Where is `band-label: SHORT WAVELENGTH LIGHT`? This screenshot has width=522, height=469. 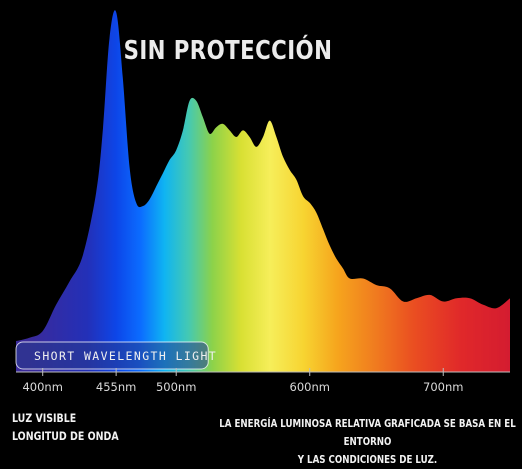
band-label: SHORT WAVELENGTH LIGHT is located at coordinates (125, 356).